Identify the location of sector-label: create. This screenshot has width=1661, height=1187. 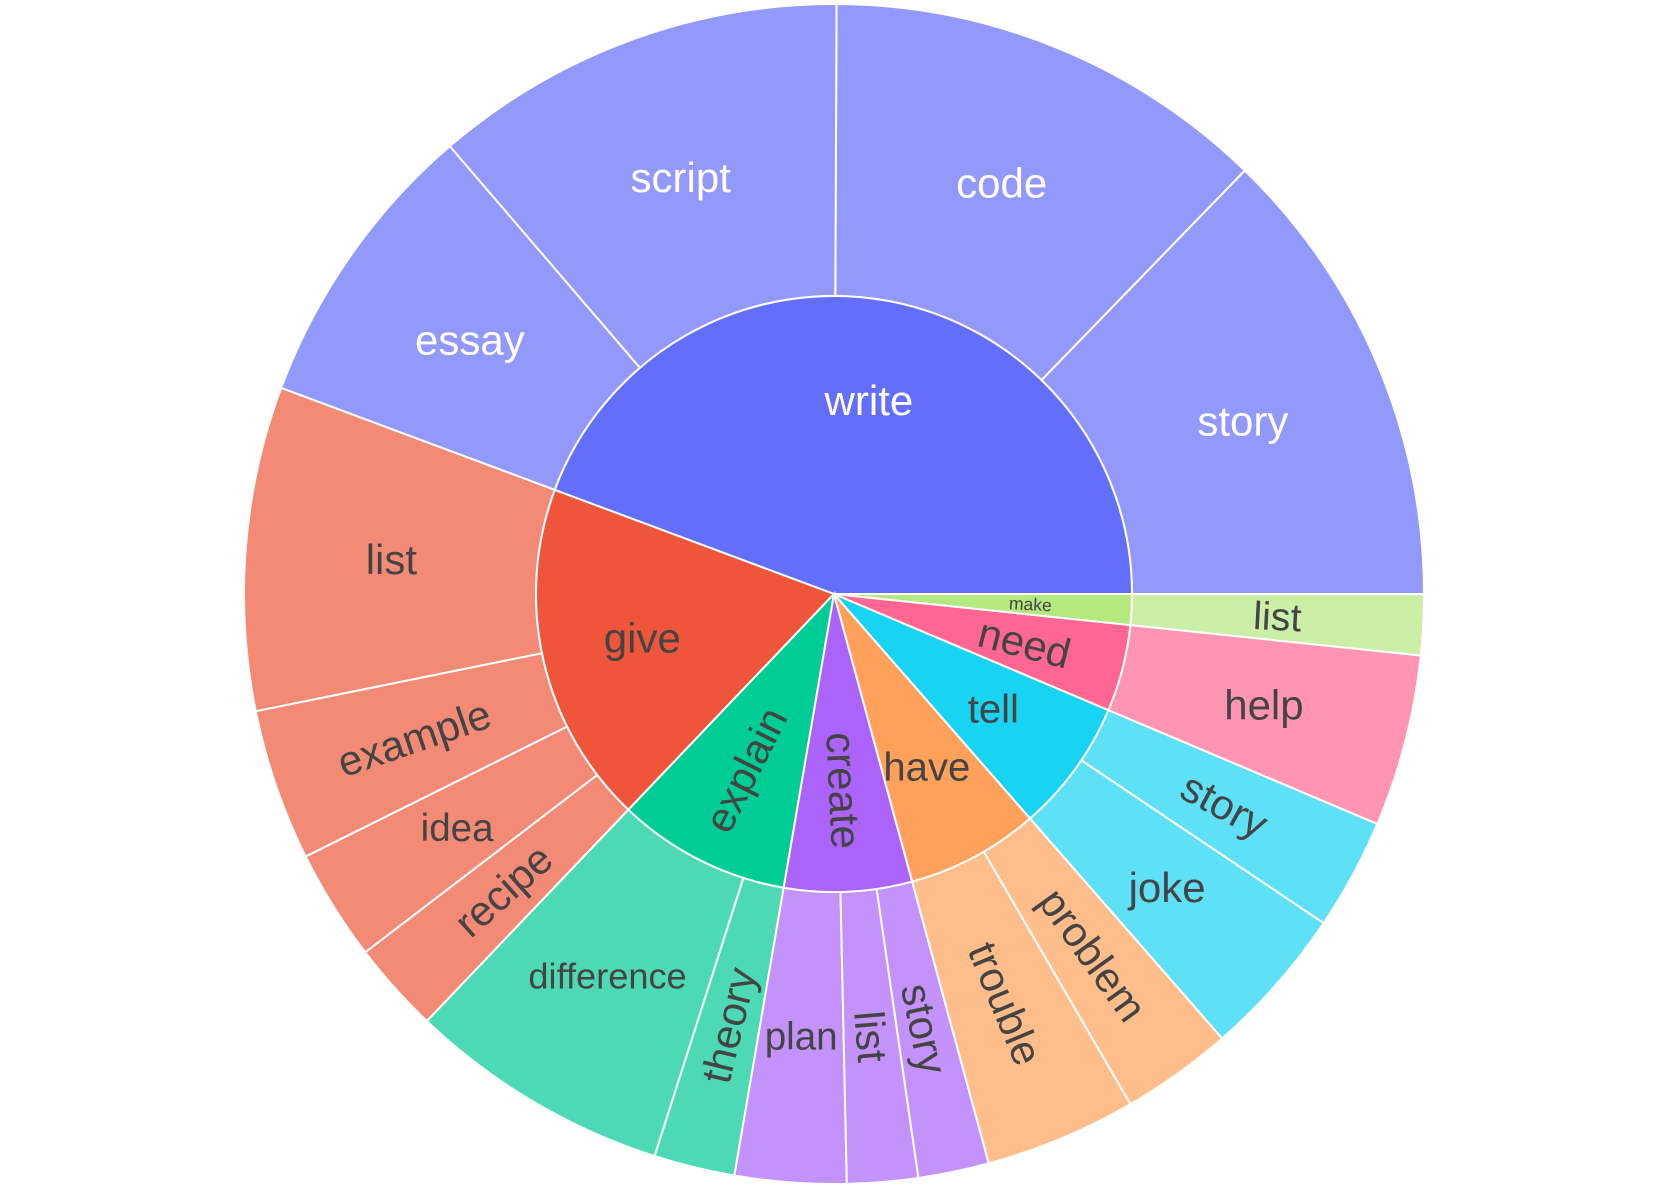
(843, 790).